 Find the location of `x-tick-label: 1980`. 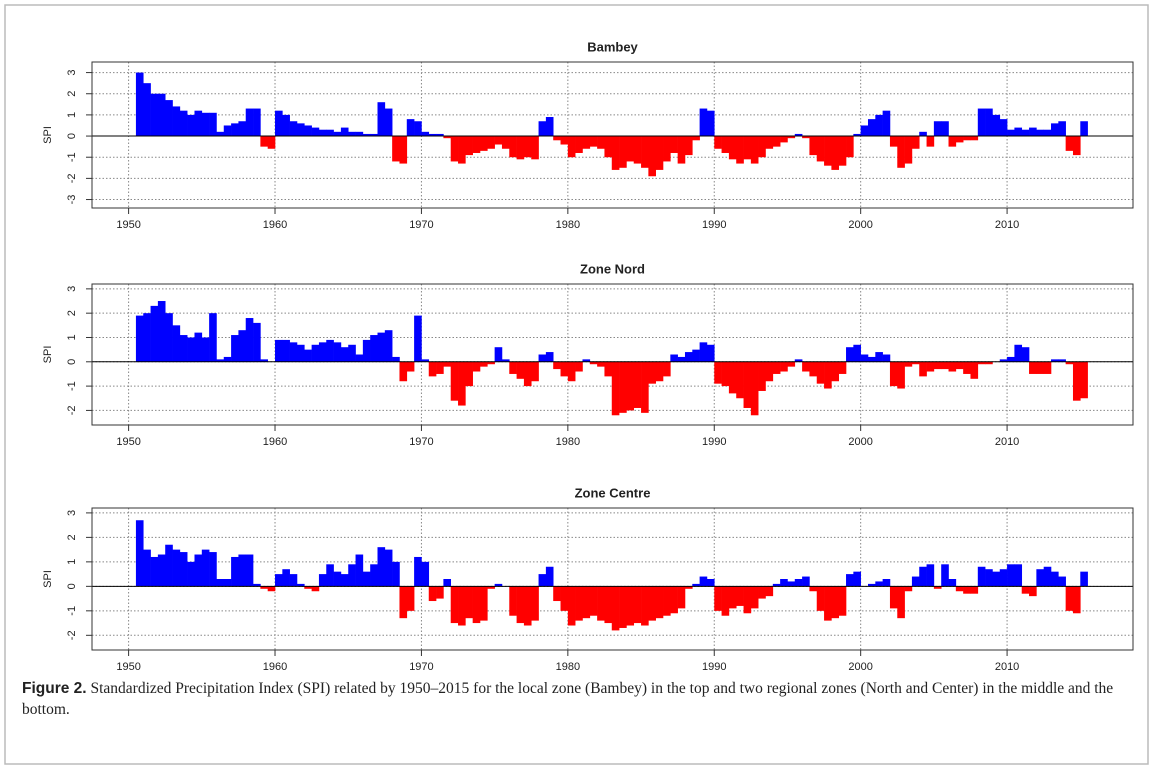

x-tick-label: 1980 is located at coordinates (568, 667).